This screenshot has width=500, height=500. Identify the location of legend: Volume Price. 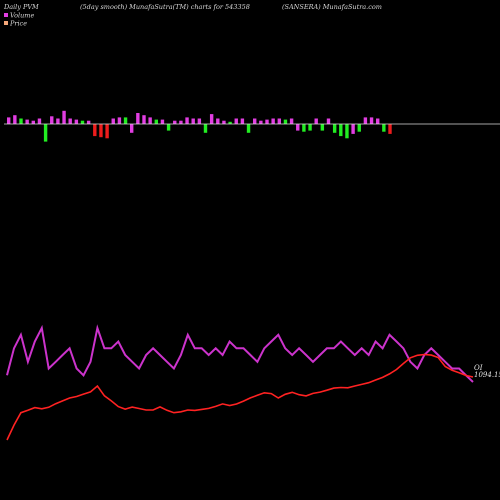
(19, 20).